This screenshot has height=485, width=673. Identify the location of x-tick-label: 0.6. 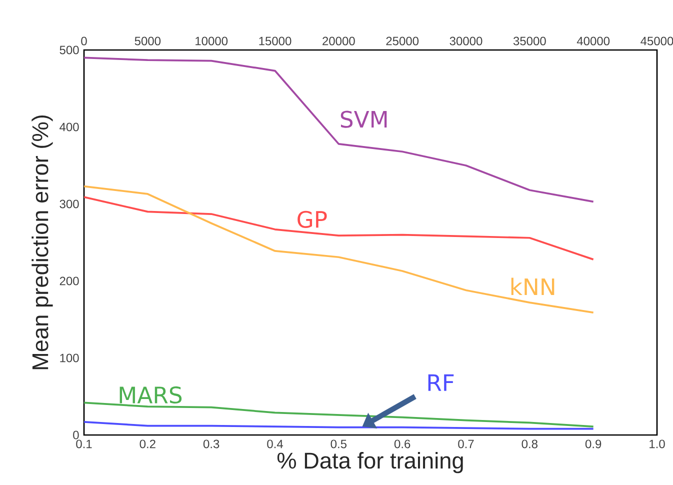
(402, 444).